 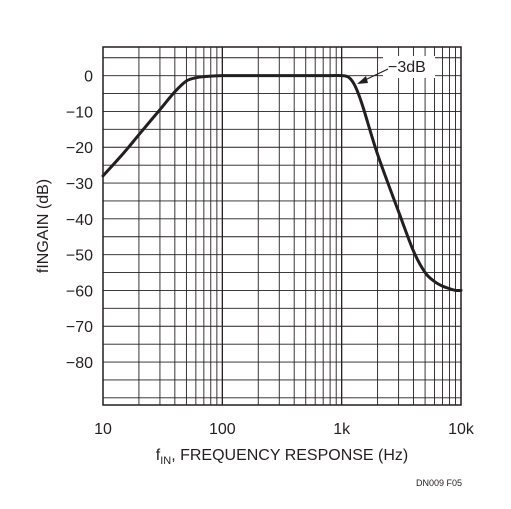 I want to click on y-tick-labels: 0 −10 −20 −30 −40 −50 −60 −70 −80, so click(x=79, y=220).